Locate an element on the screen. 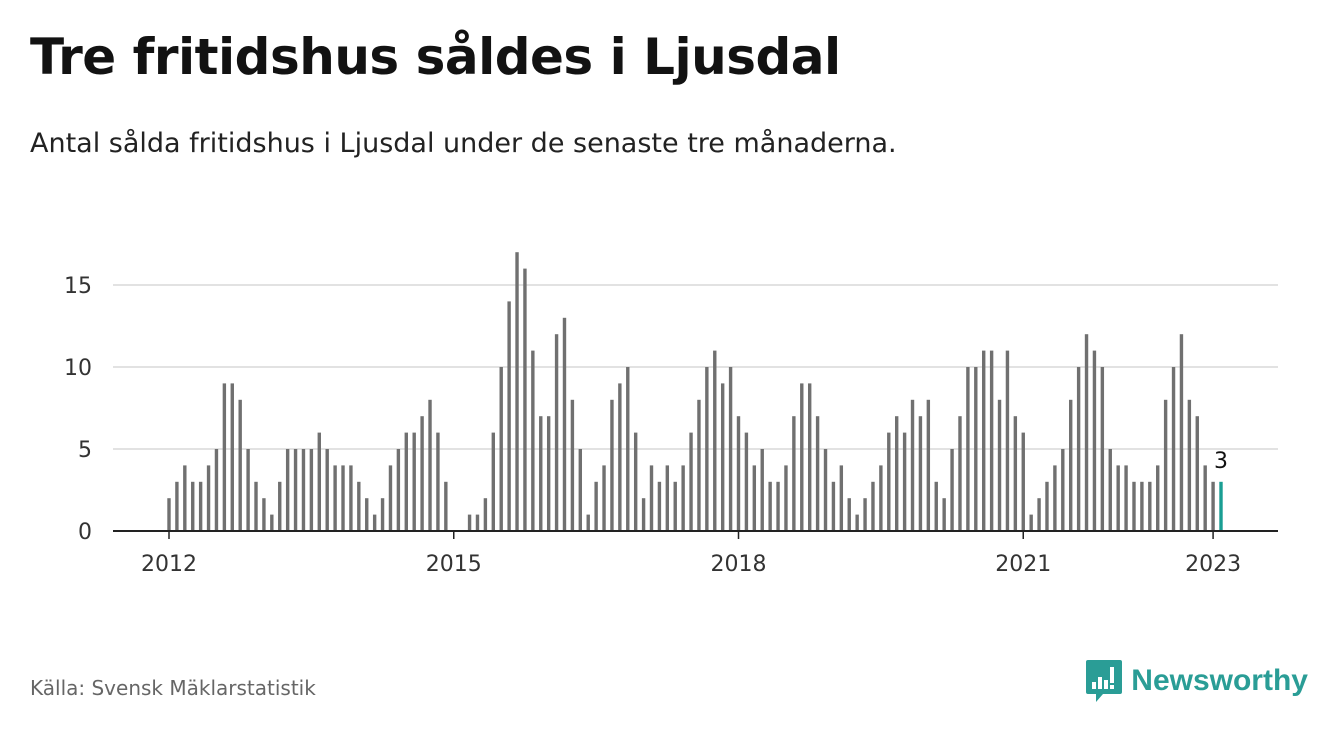 This screenshot has height=734, width=1340. newsworthy-logo-icon is located at coordinates (1104, 681).